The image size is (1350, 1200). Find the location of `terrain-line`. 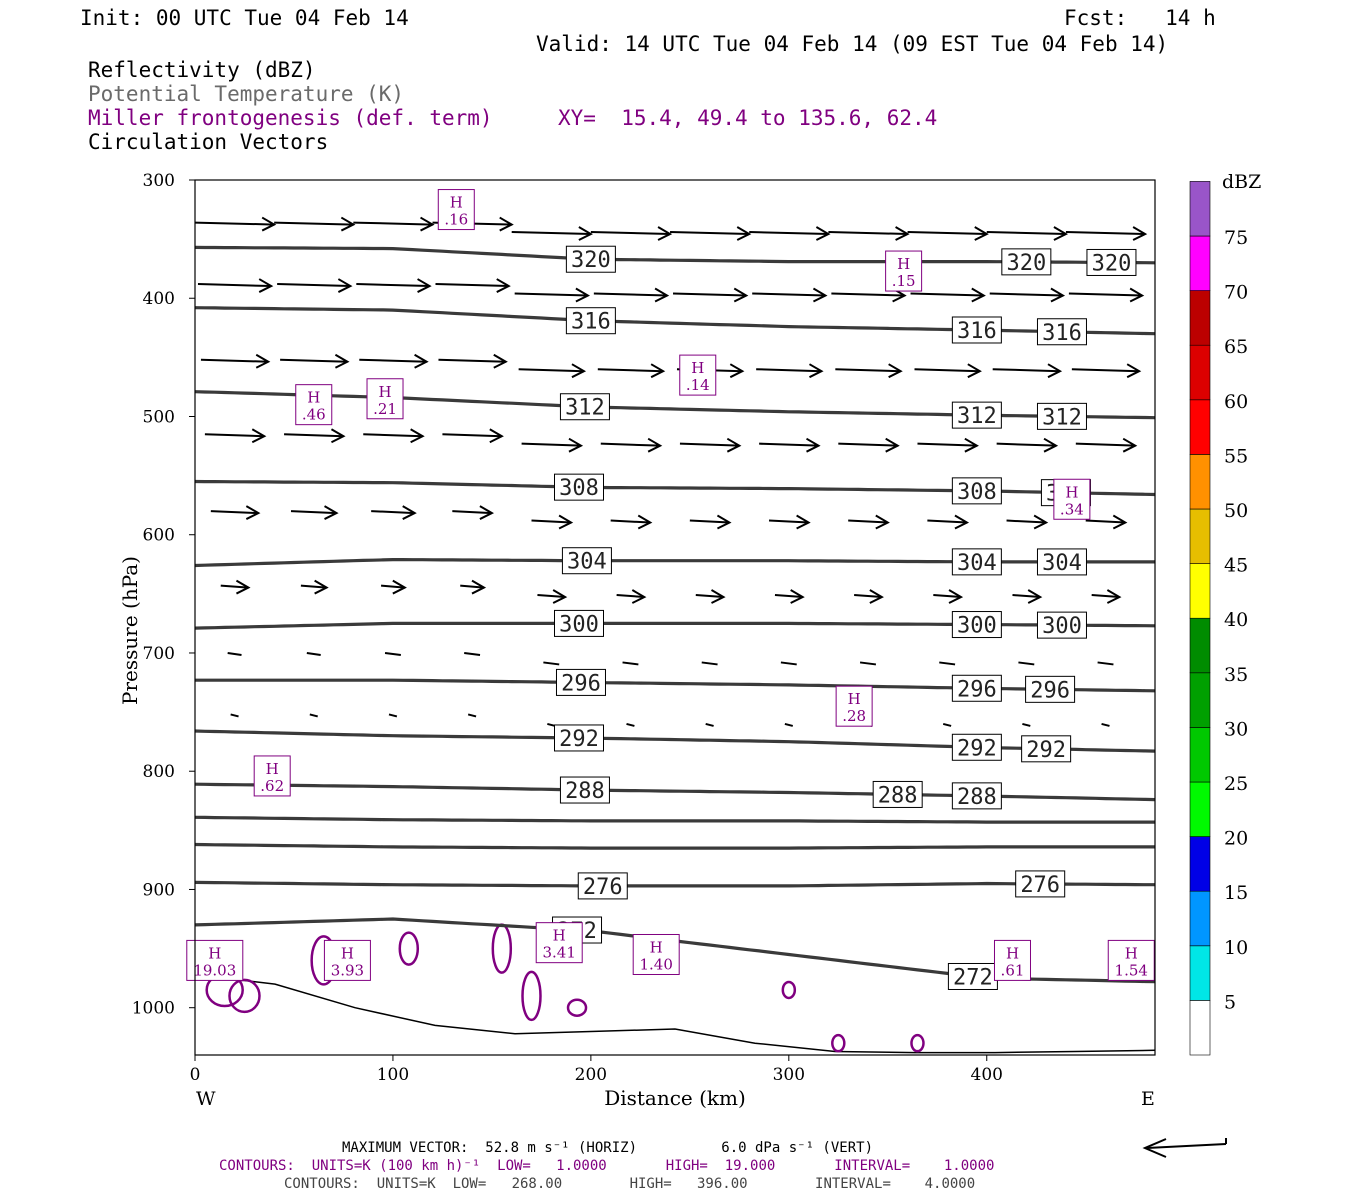

terrain-line is located at coordinates (675, 1013).